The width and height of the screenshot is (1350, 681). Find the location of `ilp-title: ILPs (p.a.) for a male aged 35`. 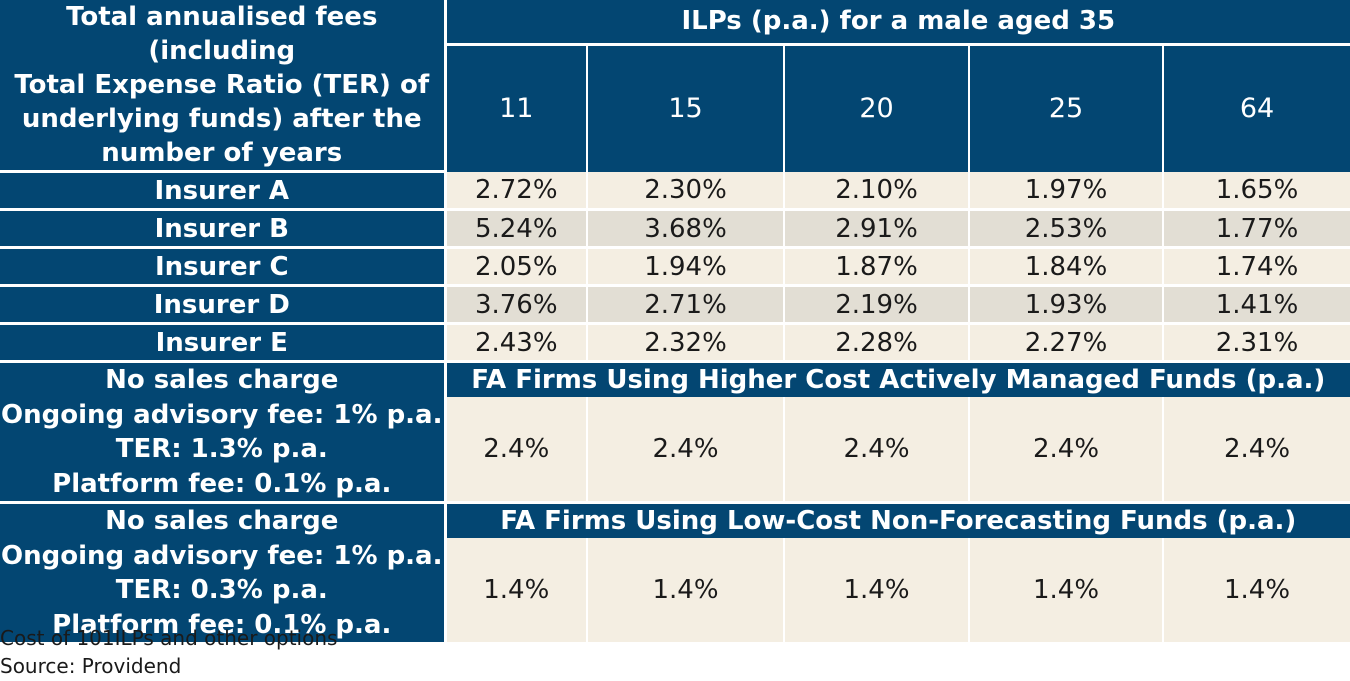

ilp-title: ILPs (p.a.) for a male aged 35 is located at coordinates (897, 23).